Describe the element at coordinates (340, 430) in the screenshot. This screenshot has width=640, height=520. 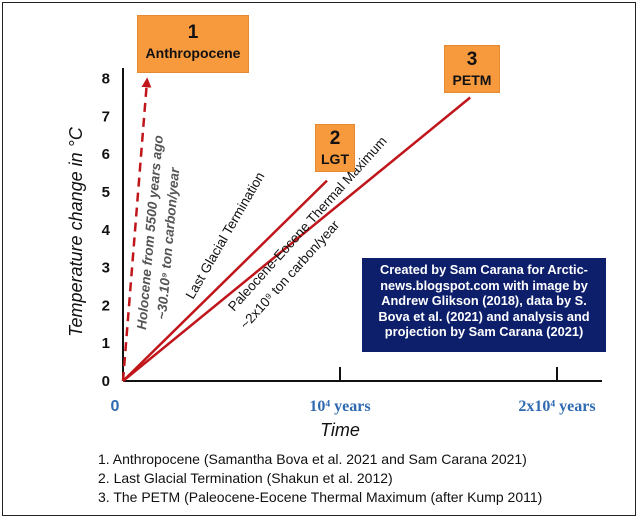
I see `x-axis-label: Time` at that location.